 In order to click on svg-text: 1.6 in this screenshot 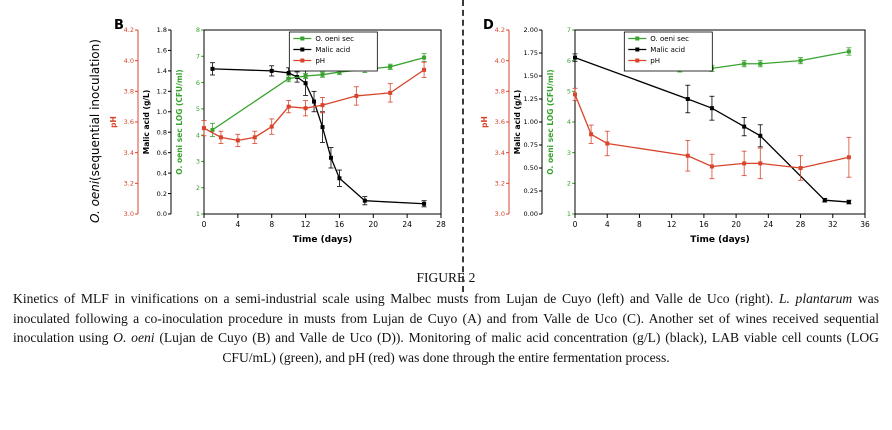, I will do `click(162, 51)`.